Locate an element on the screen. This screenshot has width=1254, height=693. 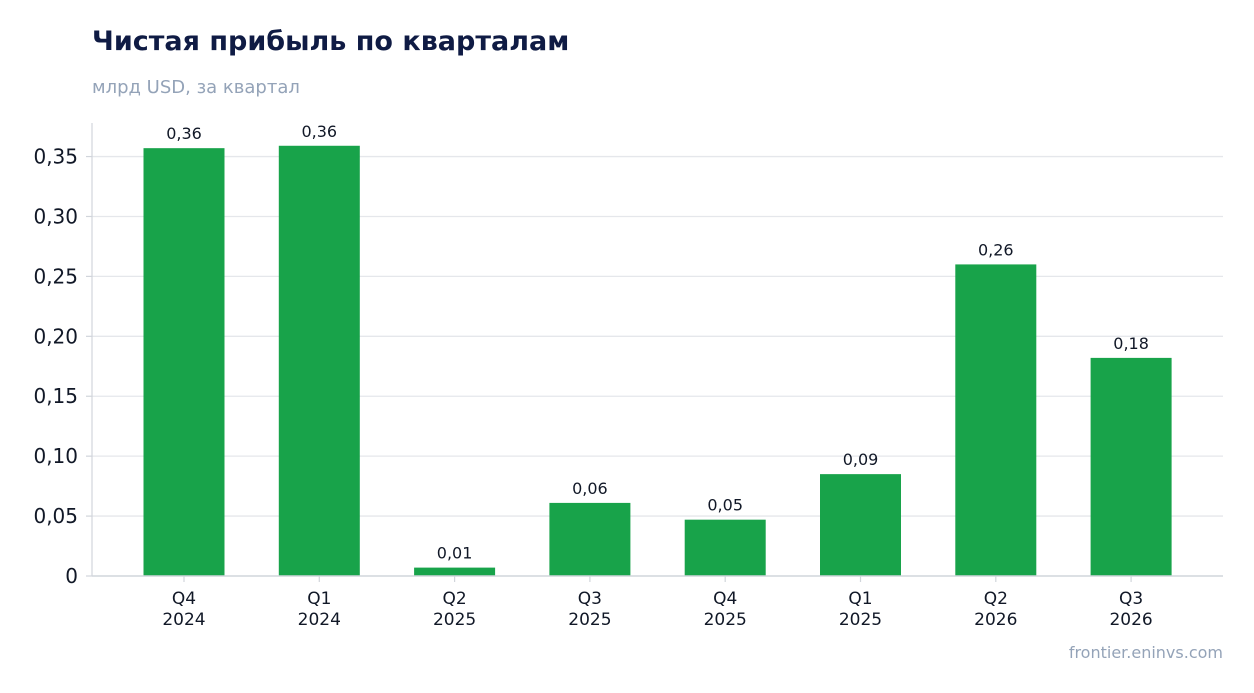
y-tick-label: 0,25 is located at coordinates (55, 276).